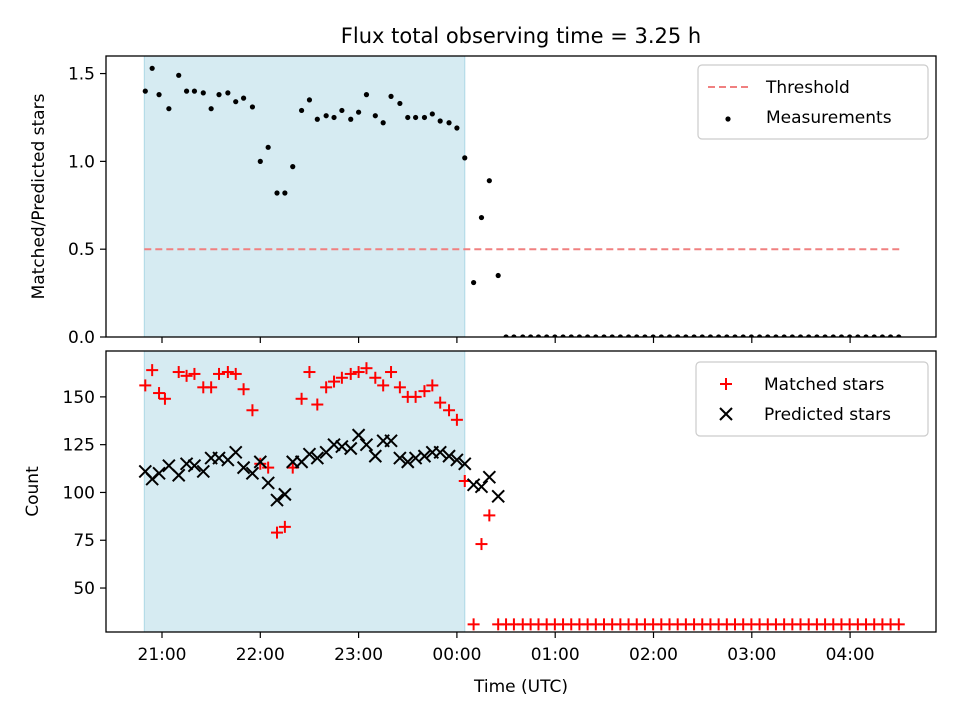 The width and height of the screenshot is (960, 724). I want to click on y-tick-label: 1.0, so click(81, 162).